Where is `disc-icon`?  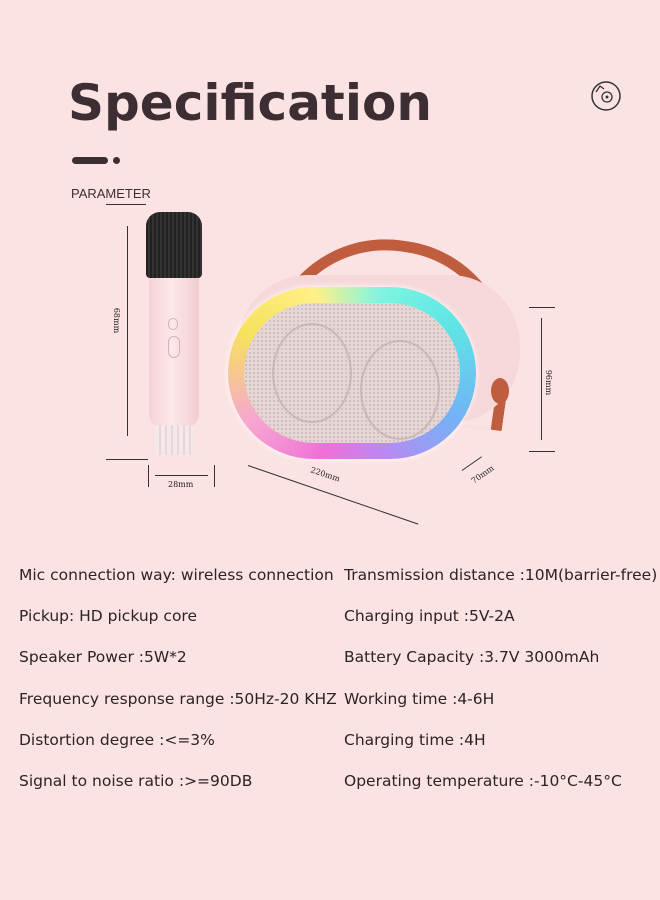
disc-icon is located at coordinates (606, 96).